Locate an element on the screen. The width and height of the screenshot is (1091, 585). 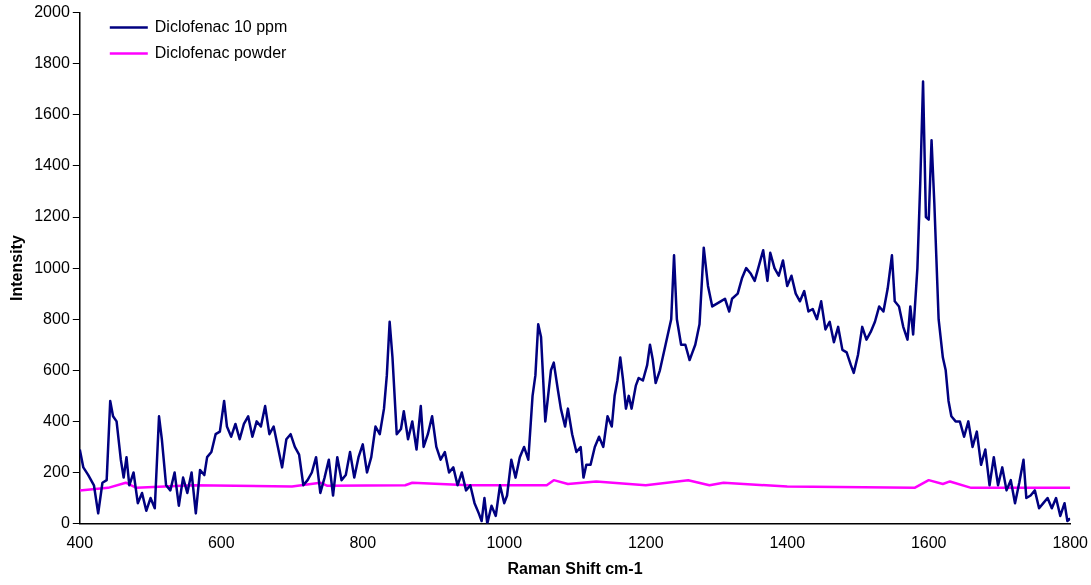
y-tick-label: 200 is located at coordinates (56, 471).